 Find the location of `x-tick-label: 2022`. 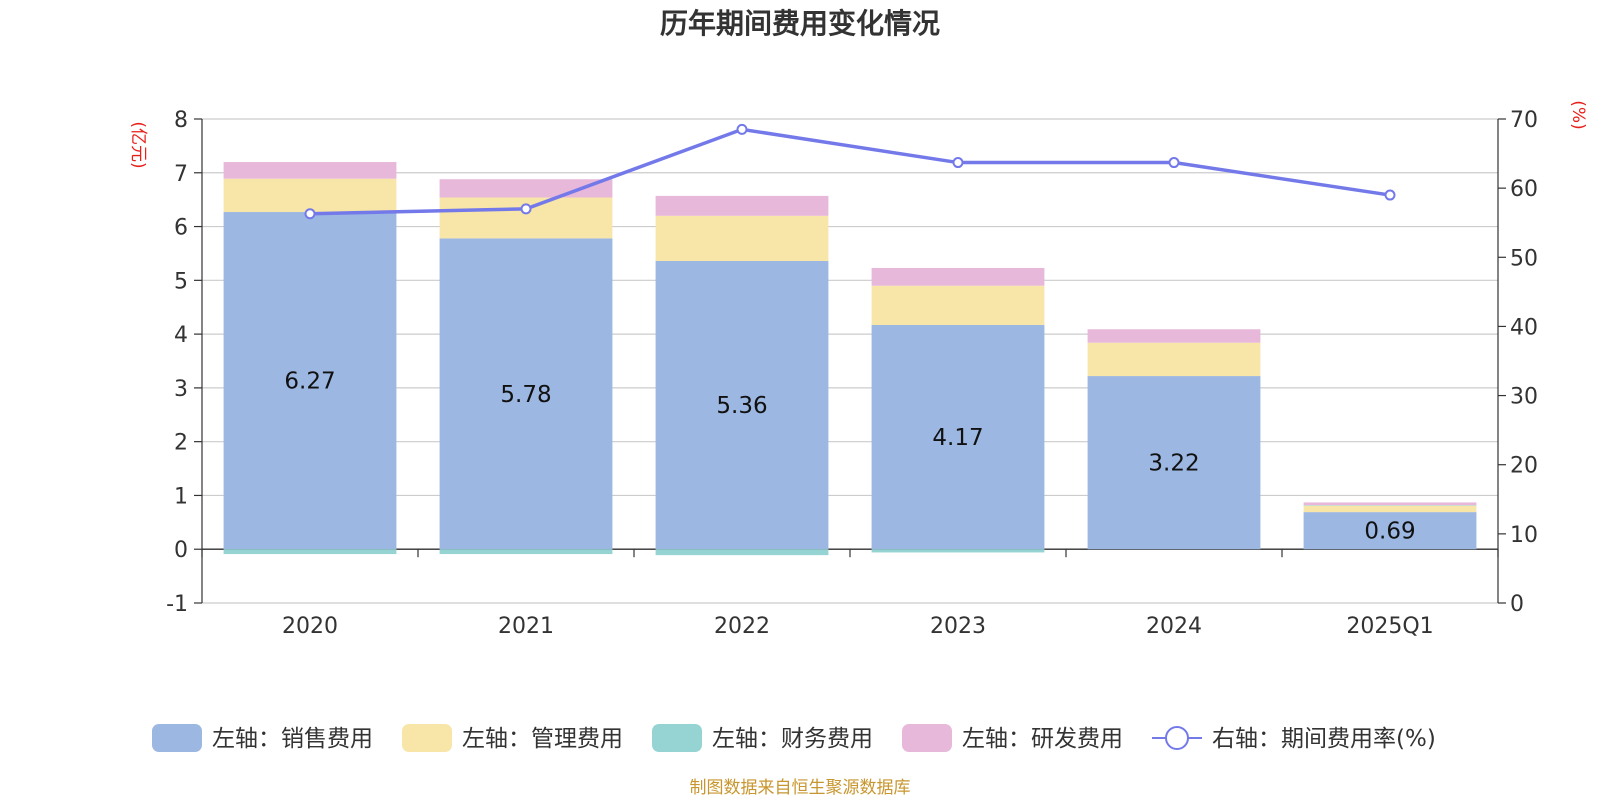

x-tick-label: 2022 is located at coordinates (742, 626).